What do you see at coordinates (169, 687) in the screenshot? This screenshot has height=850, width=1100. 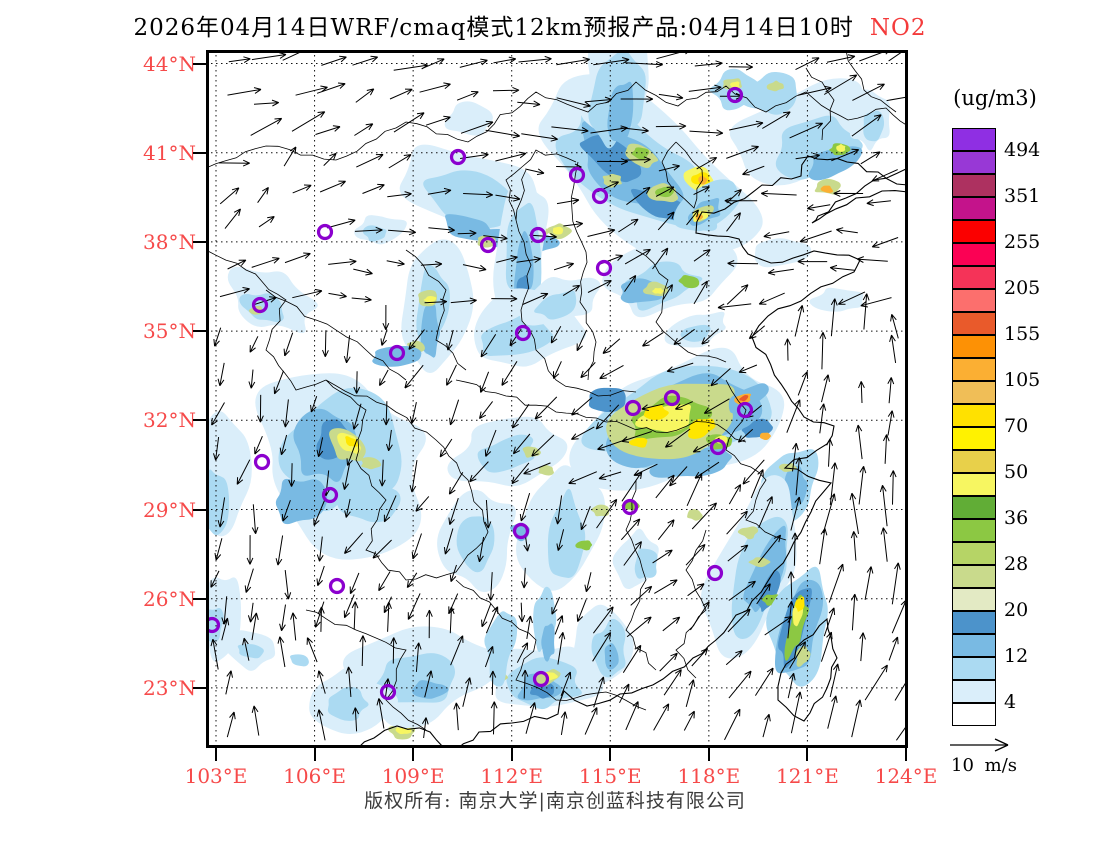 I see `lat-label: 23°N` at bounding box center [169, 687].